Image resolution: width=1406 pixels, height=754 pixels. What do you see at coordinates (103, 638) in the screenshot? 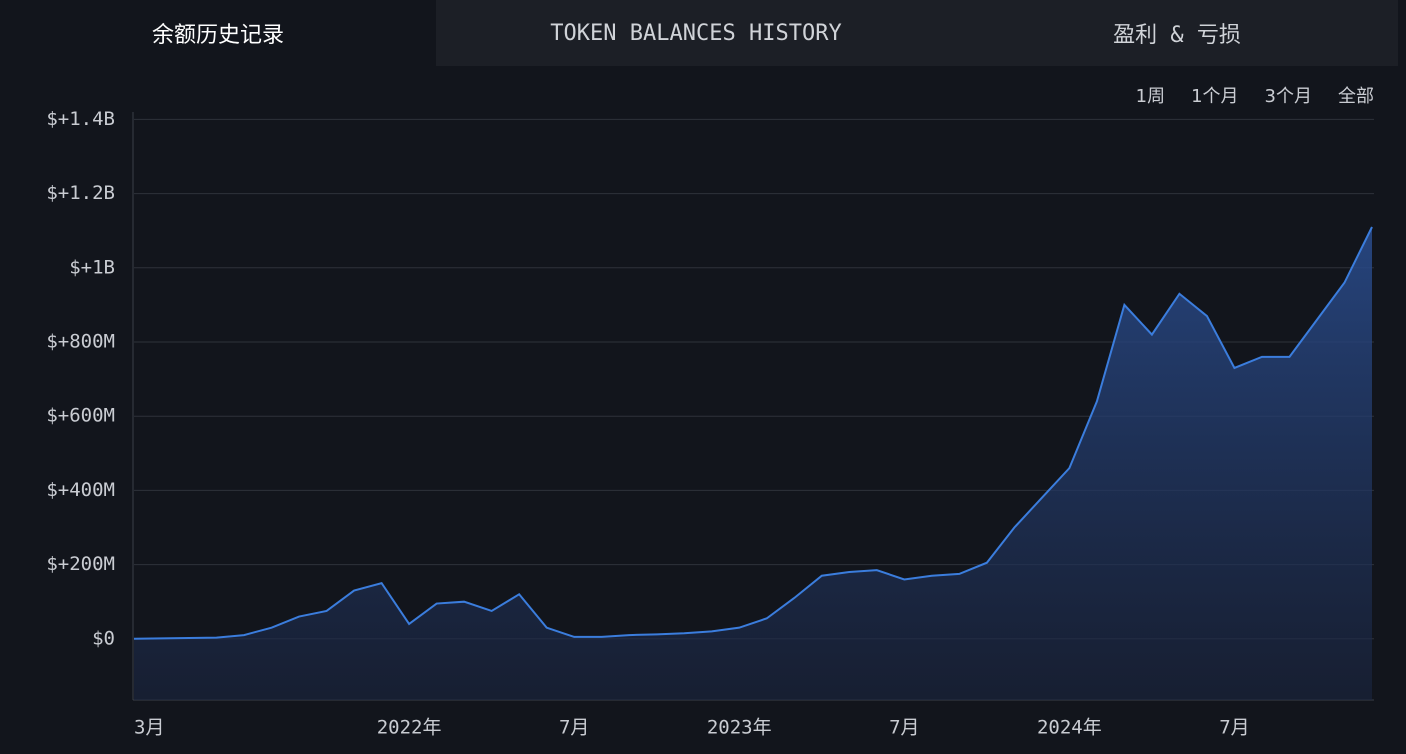
I see `y-tick-label: $0` at bounding box center [103, 638].